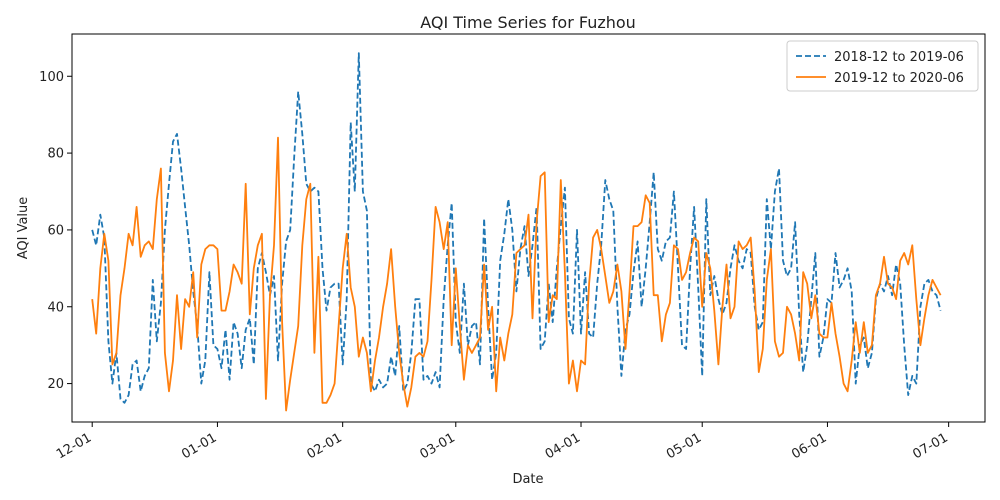 The image size is (1000, 500). What do you see at coordinates (55, 384) in the screenshot?
I see `y-tick-label: 20` at bounding box center [55, 384].